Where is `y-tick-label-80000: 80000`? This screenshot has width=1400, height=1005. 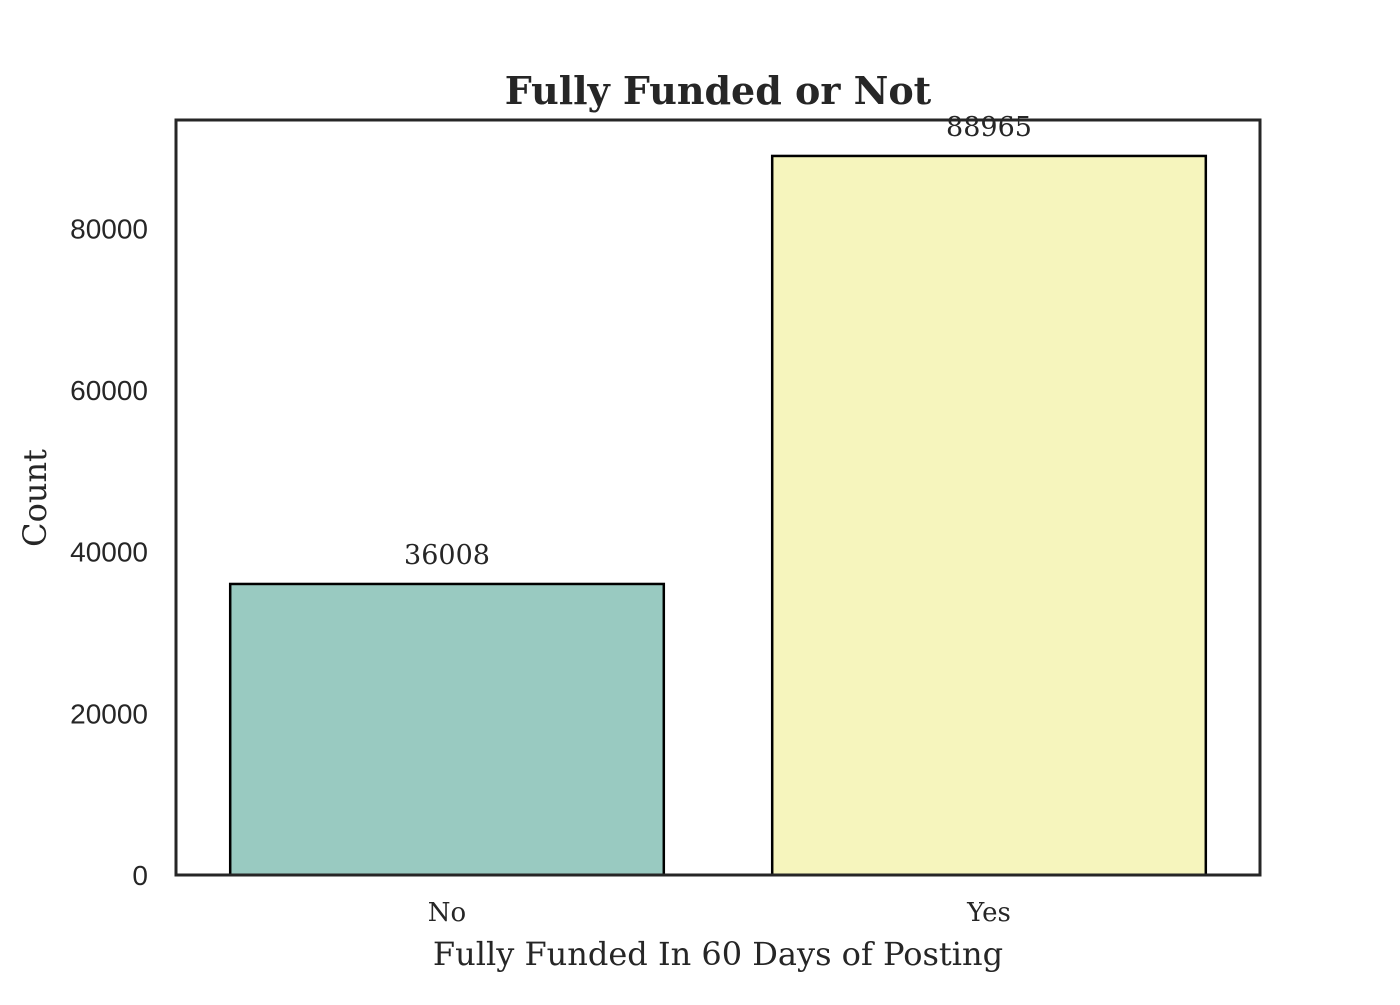
y-tick-label-80000: 80000 is located at coordinates (109, 228).